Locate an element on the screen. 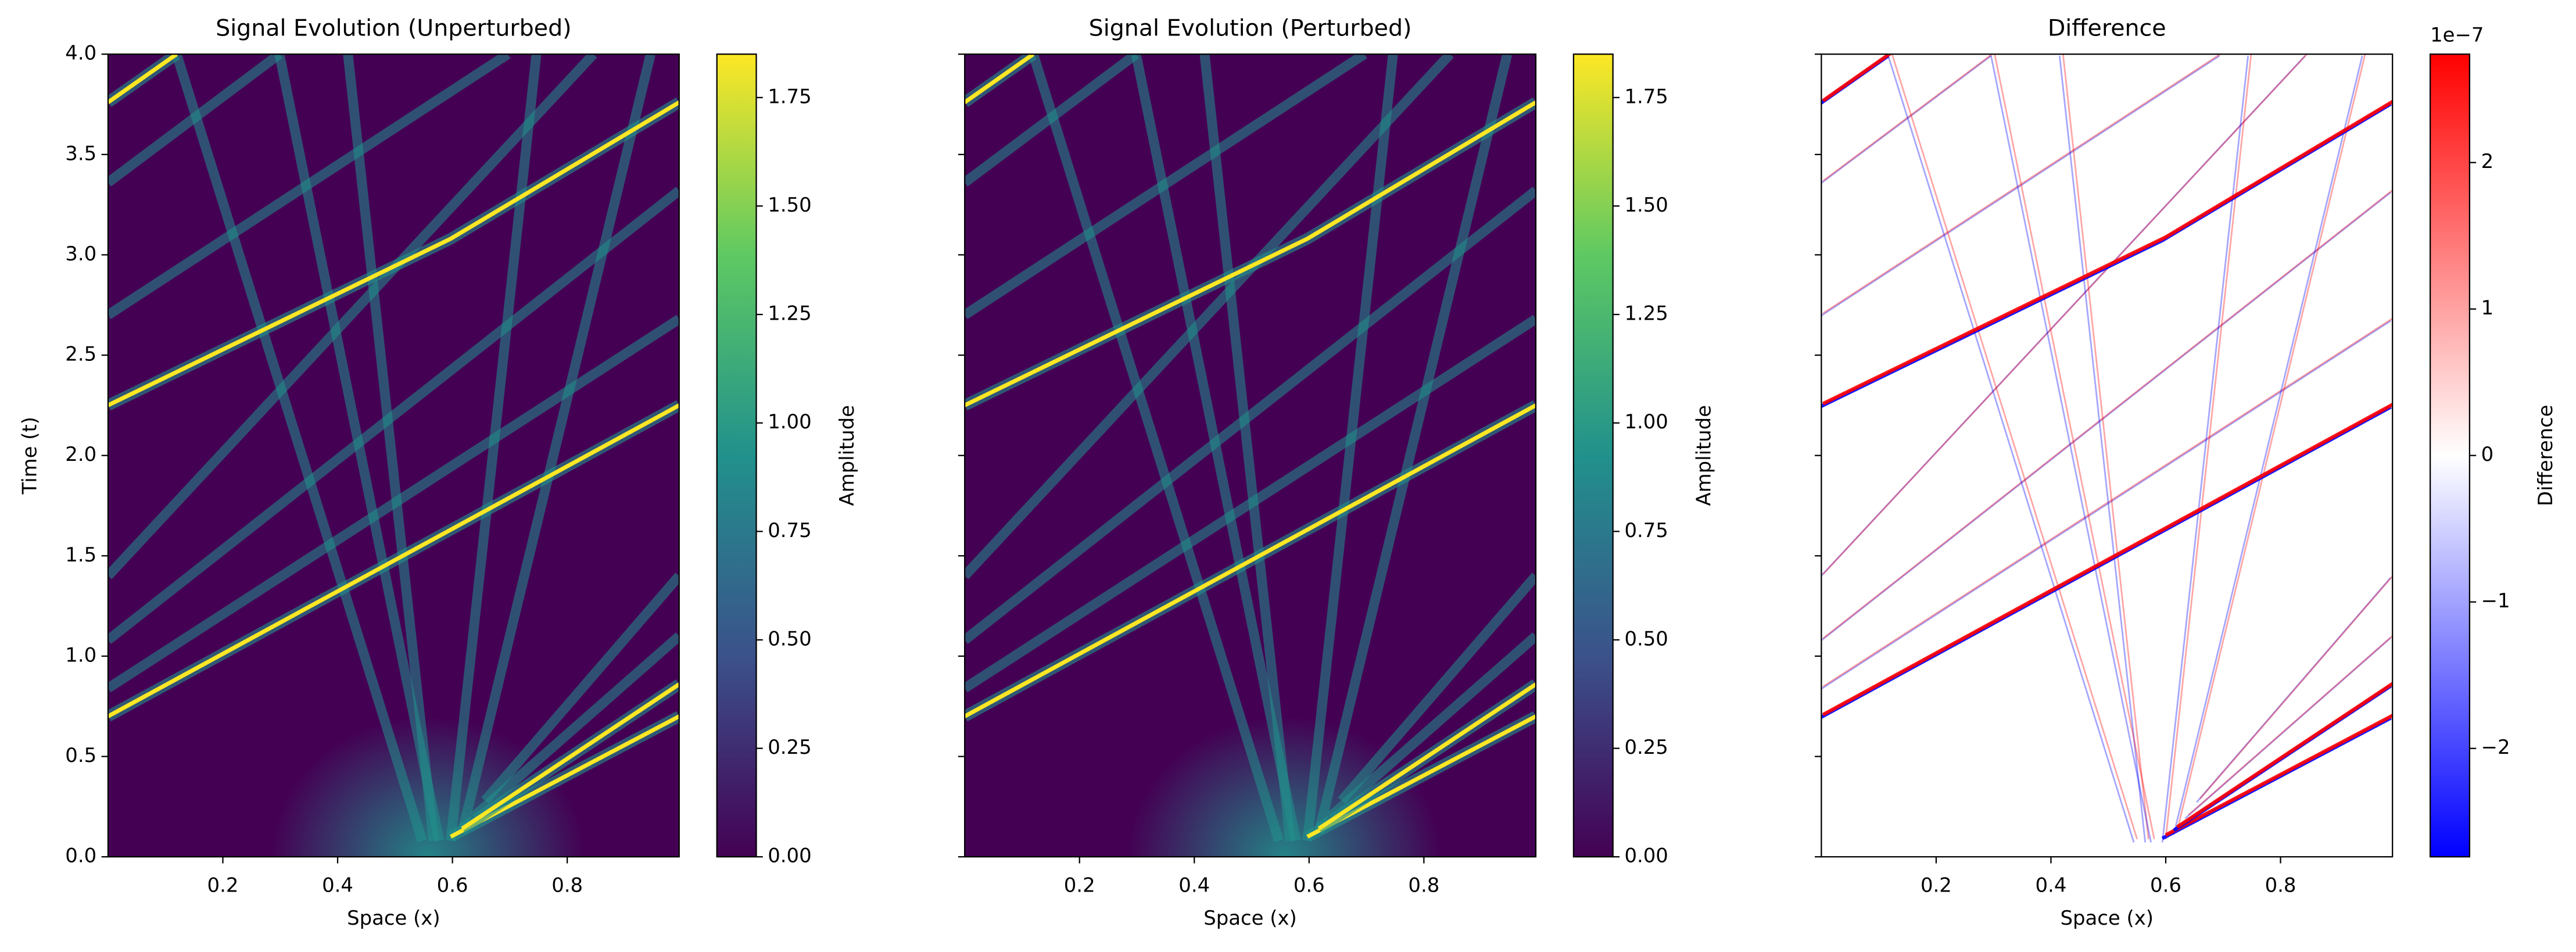 This screenshot has height=952, width=2576. y-tick-label: 4.0 is located at coordinates (80, 54).